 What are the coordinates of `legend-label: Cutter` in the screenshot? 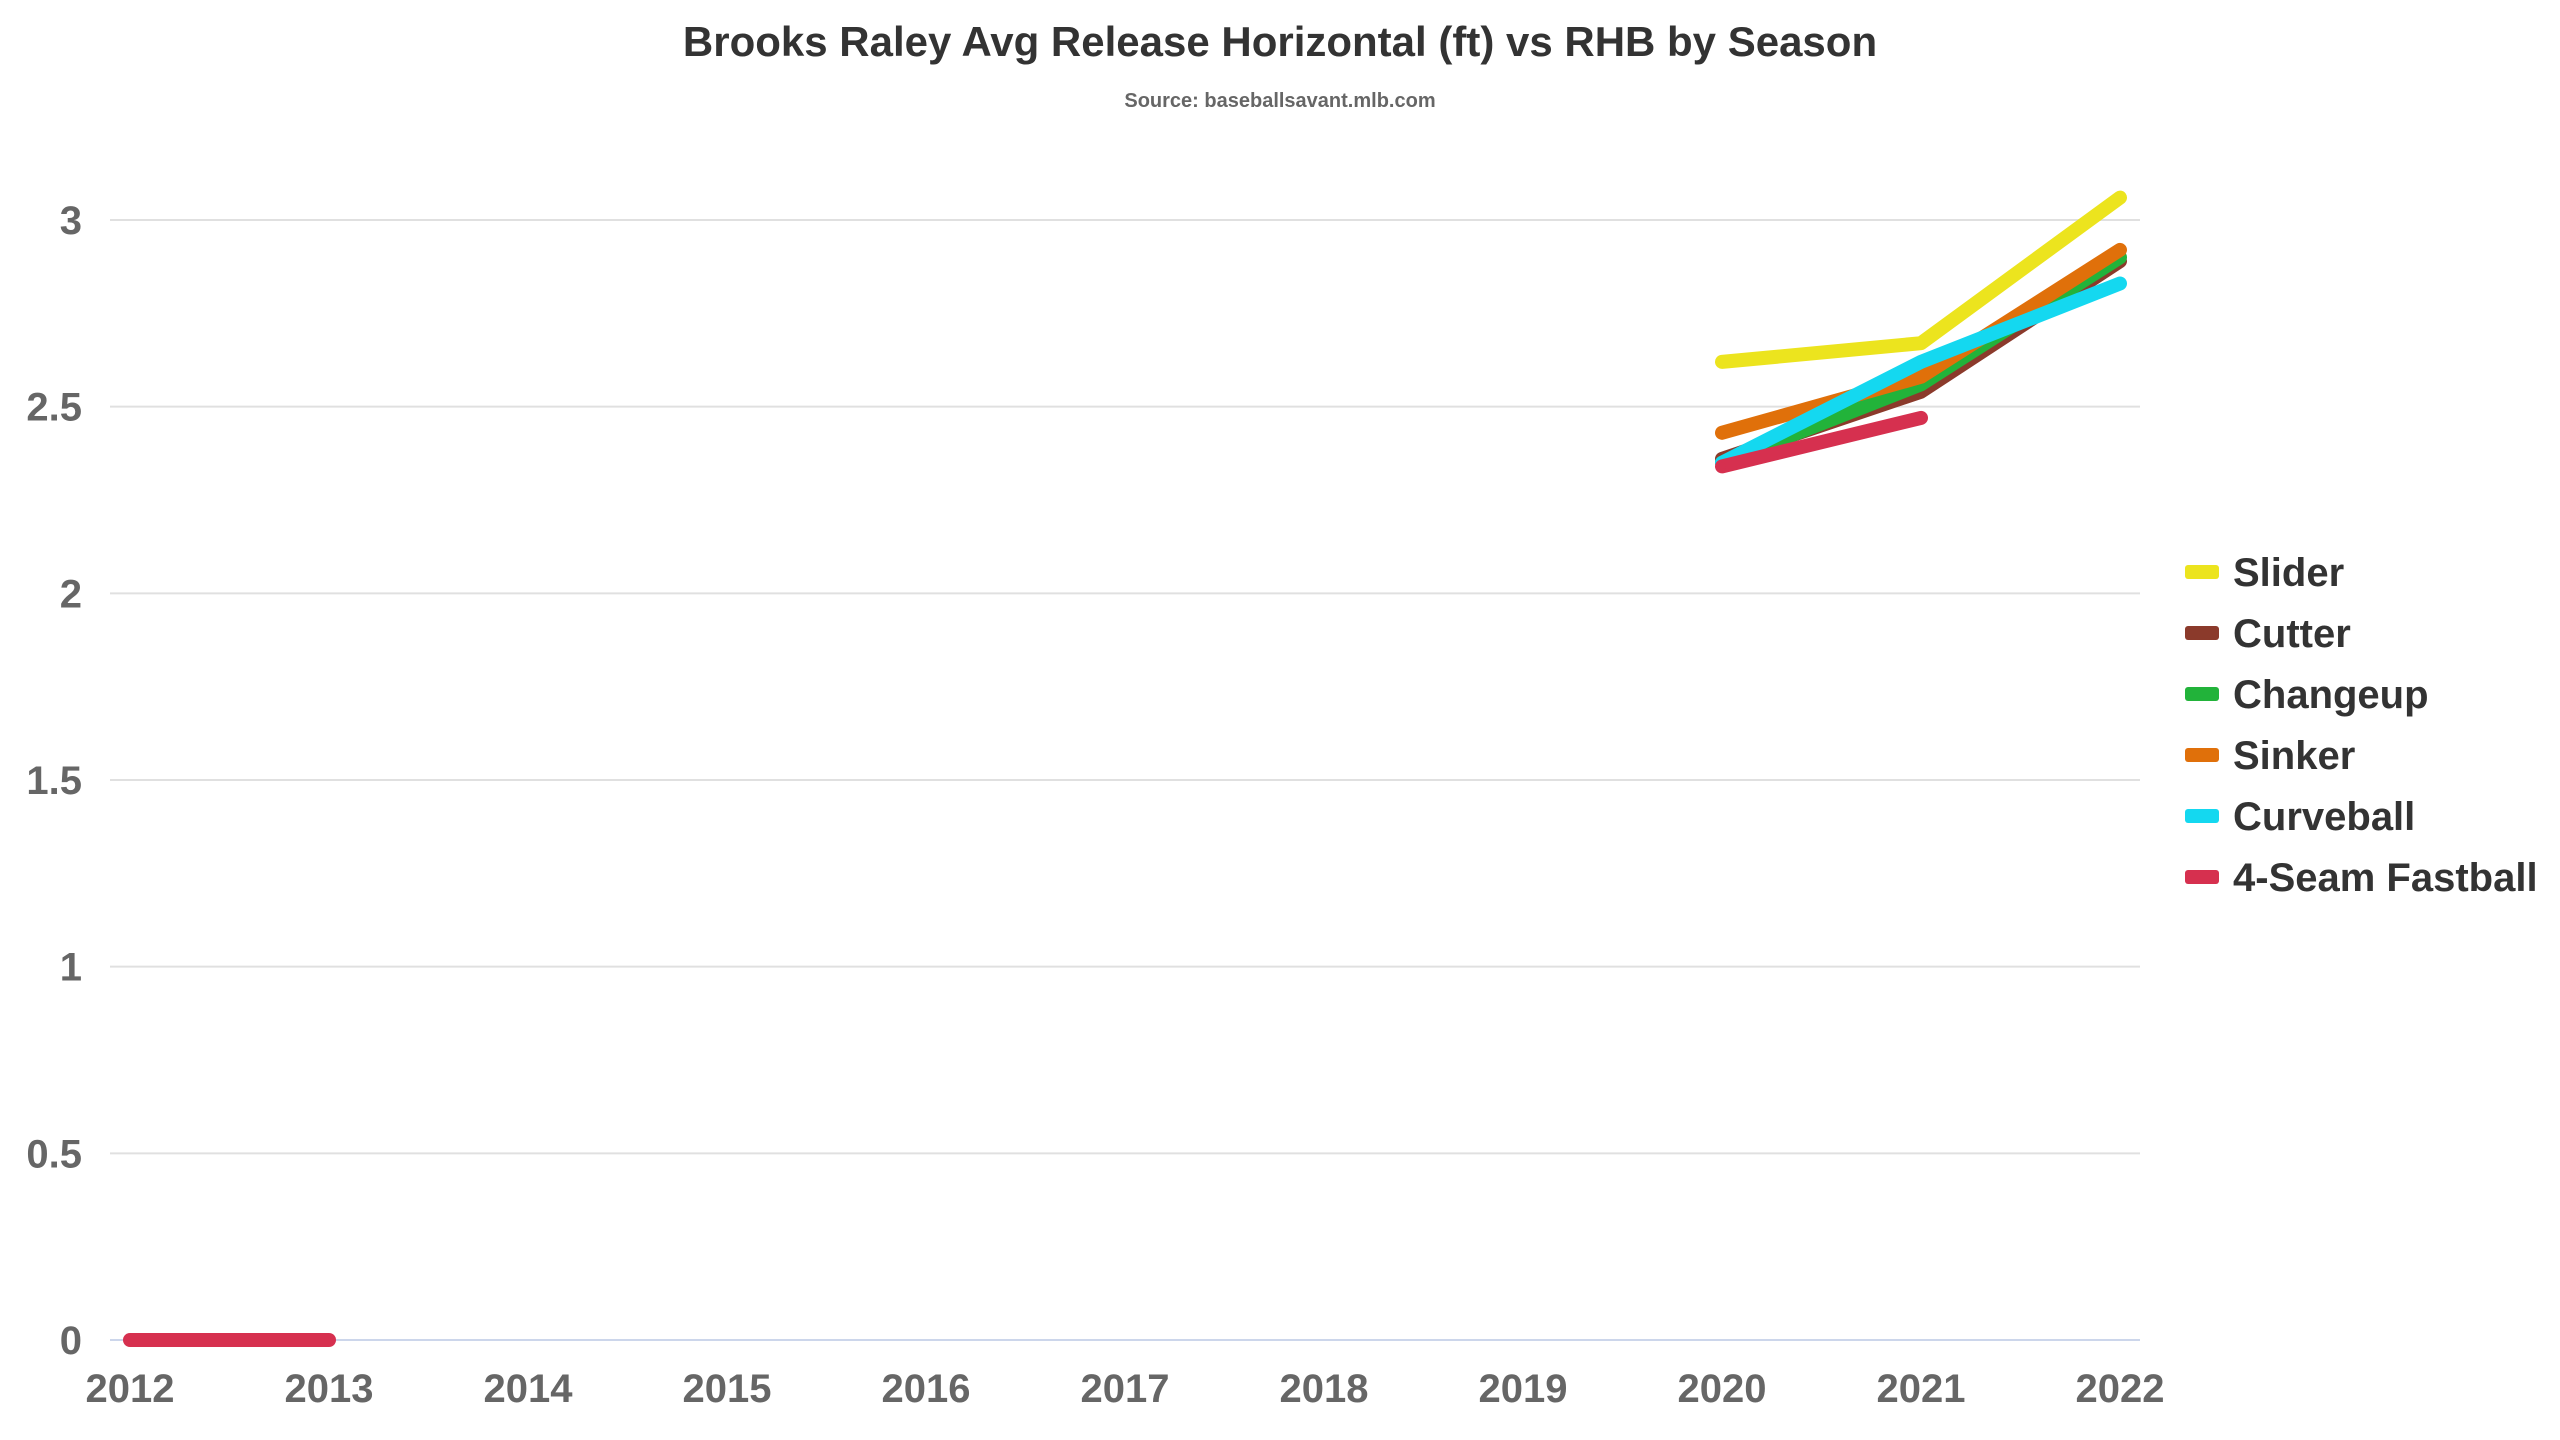 It's located at (2292, 634).